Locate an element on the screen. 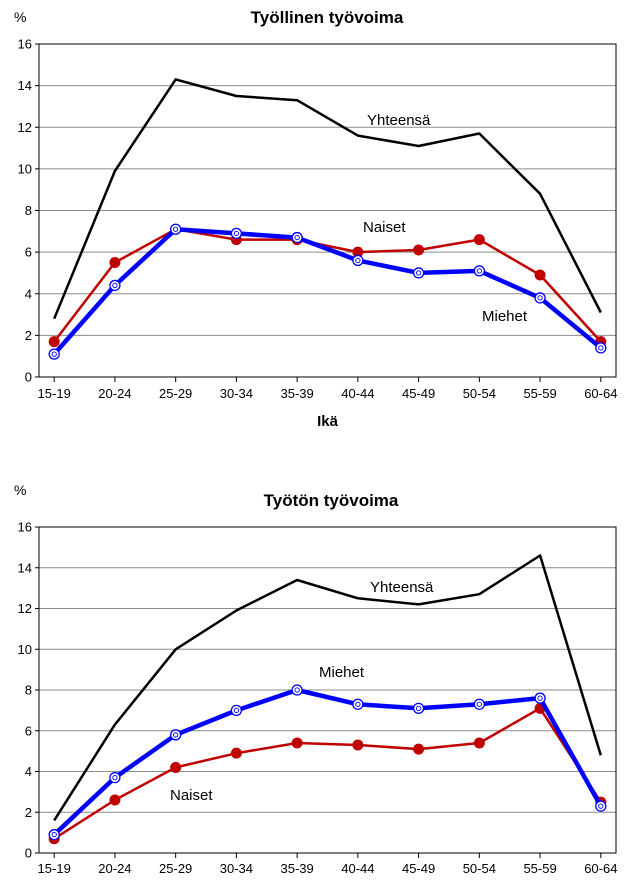 This screenshot has height=882, width=626. series-annotation: Miehet is located at coordinates (505, 316).